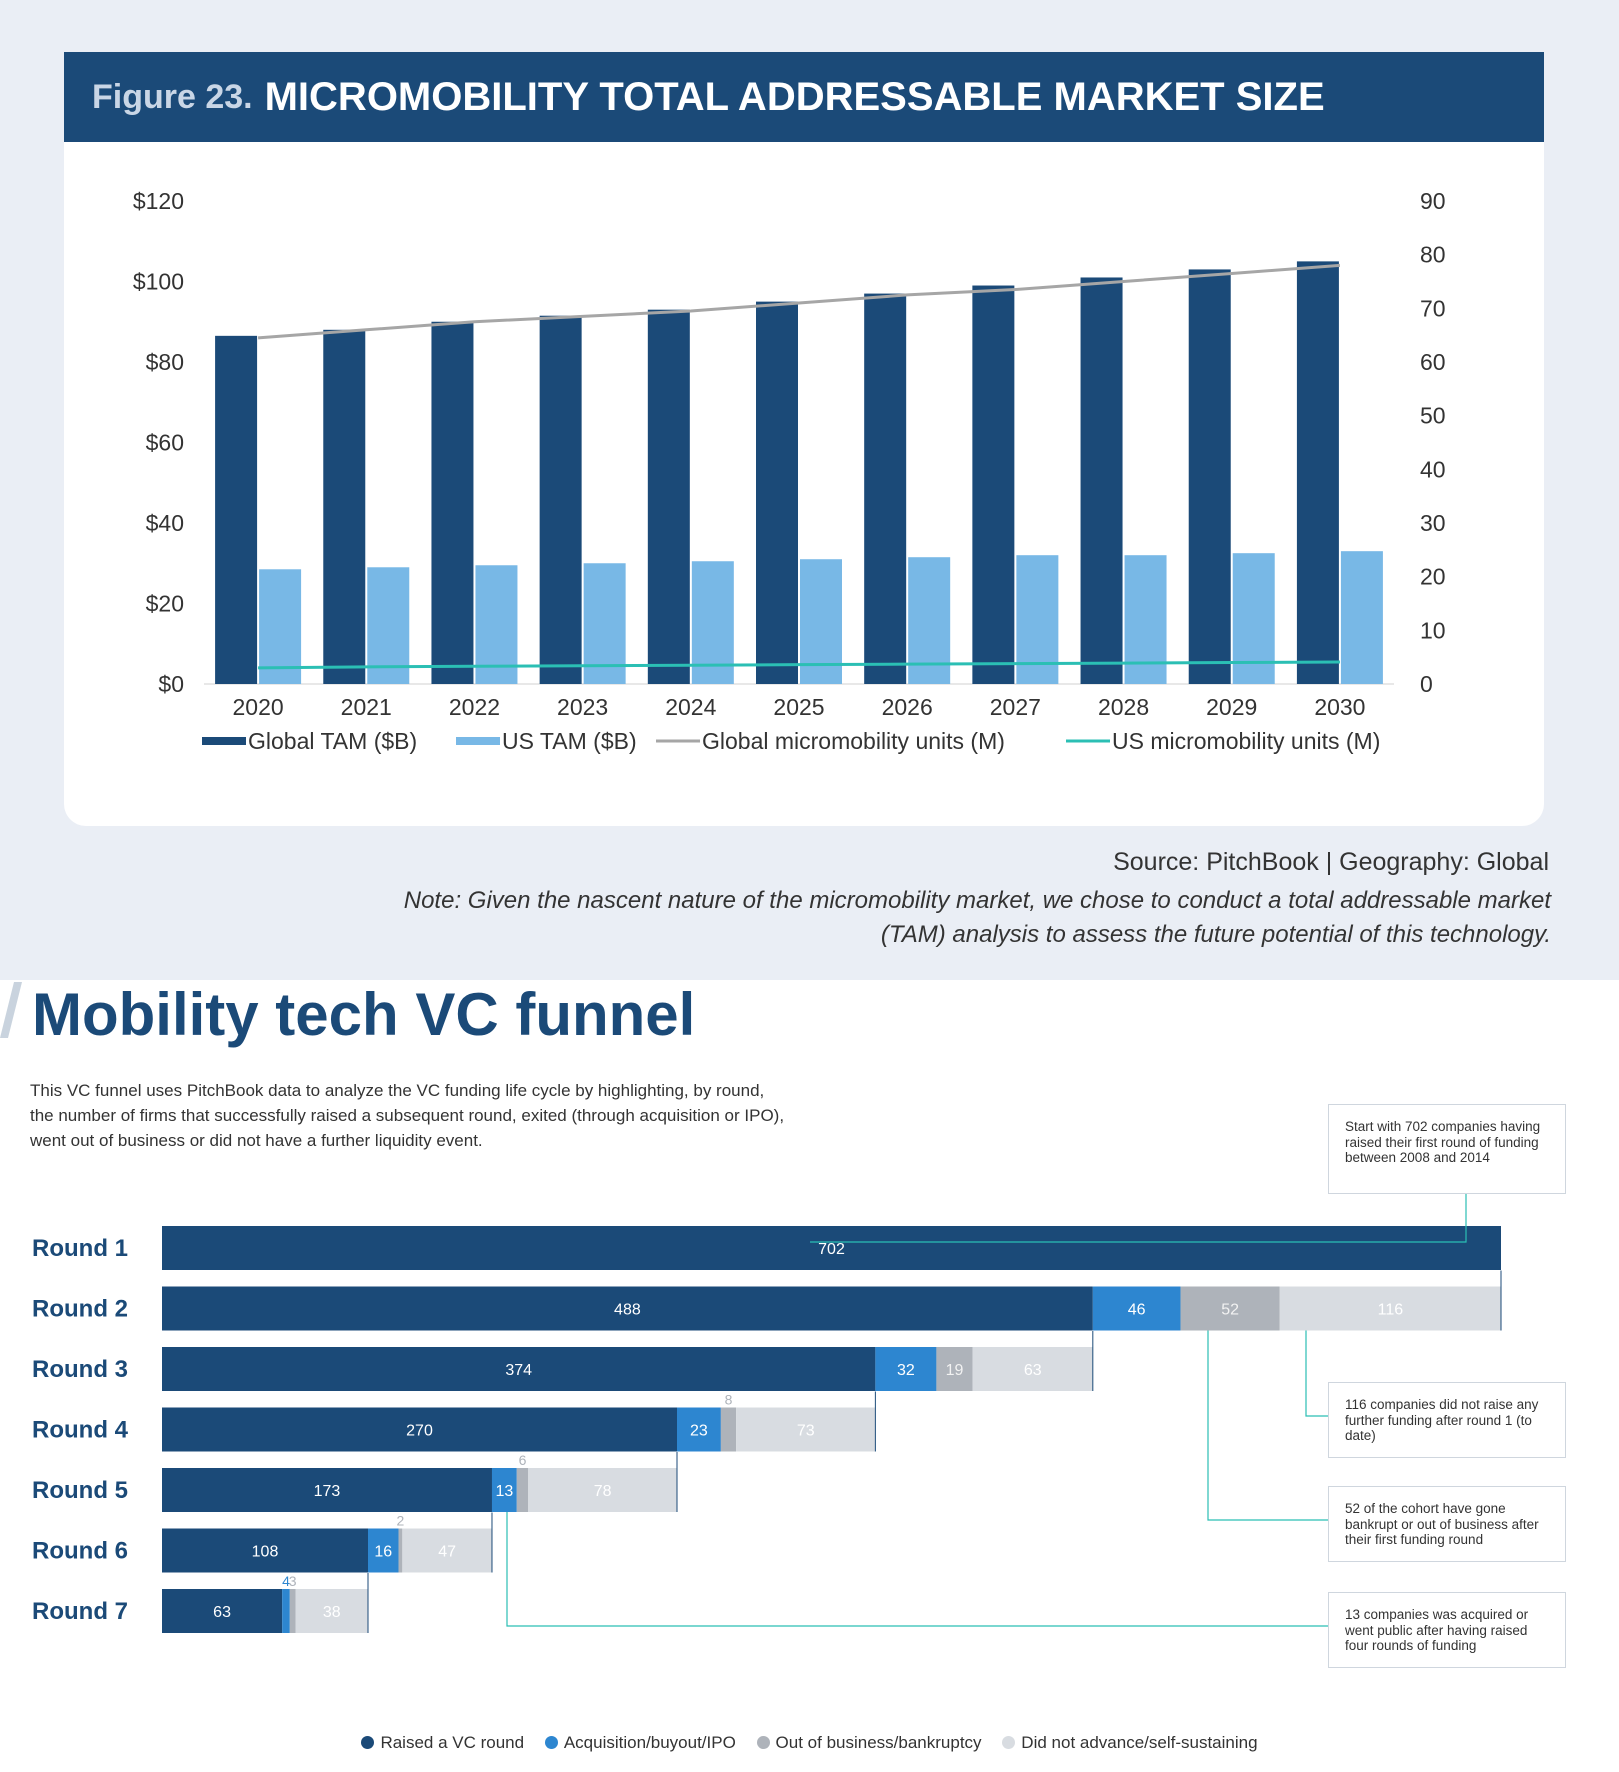 The height and width of the screenshot is (1772, 1619). Describe the element at coordinates (80, 1248) in the screenshot. I see `round-label: Round 1` at that location.